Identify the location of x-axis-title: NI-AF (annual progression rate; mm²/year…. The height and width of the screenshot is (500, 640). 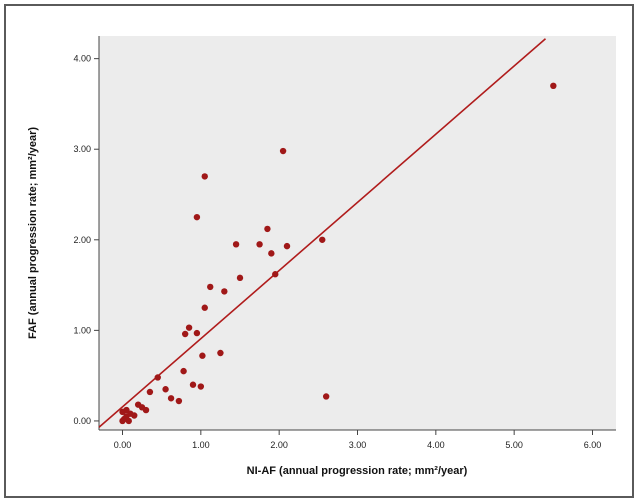
(357, 471).